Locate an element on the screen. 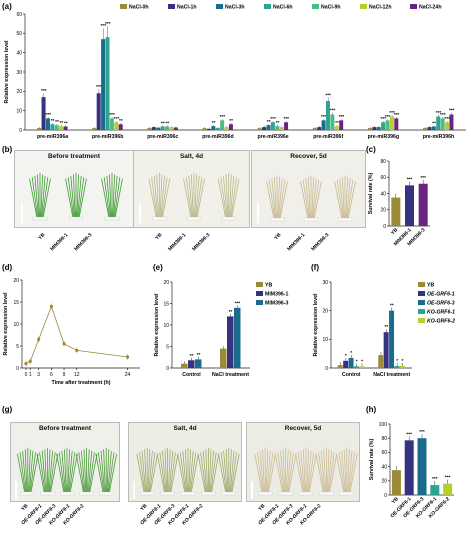  f-bar is located at coordinates (340, 366).